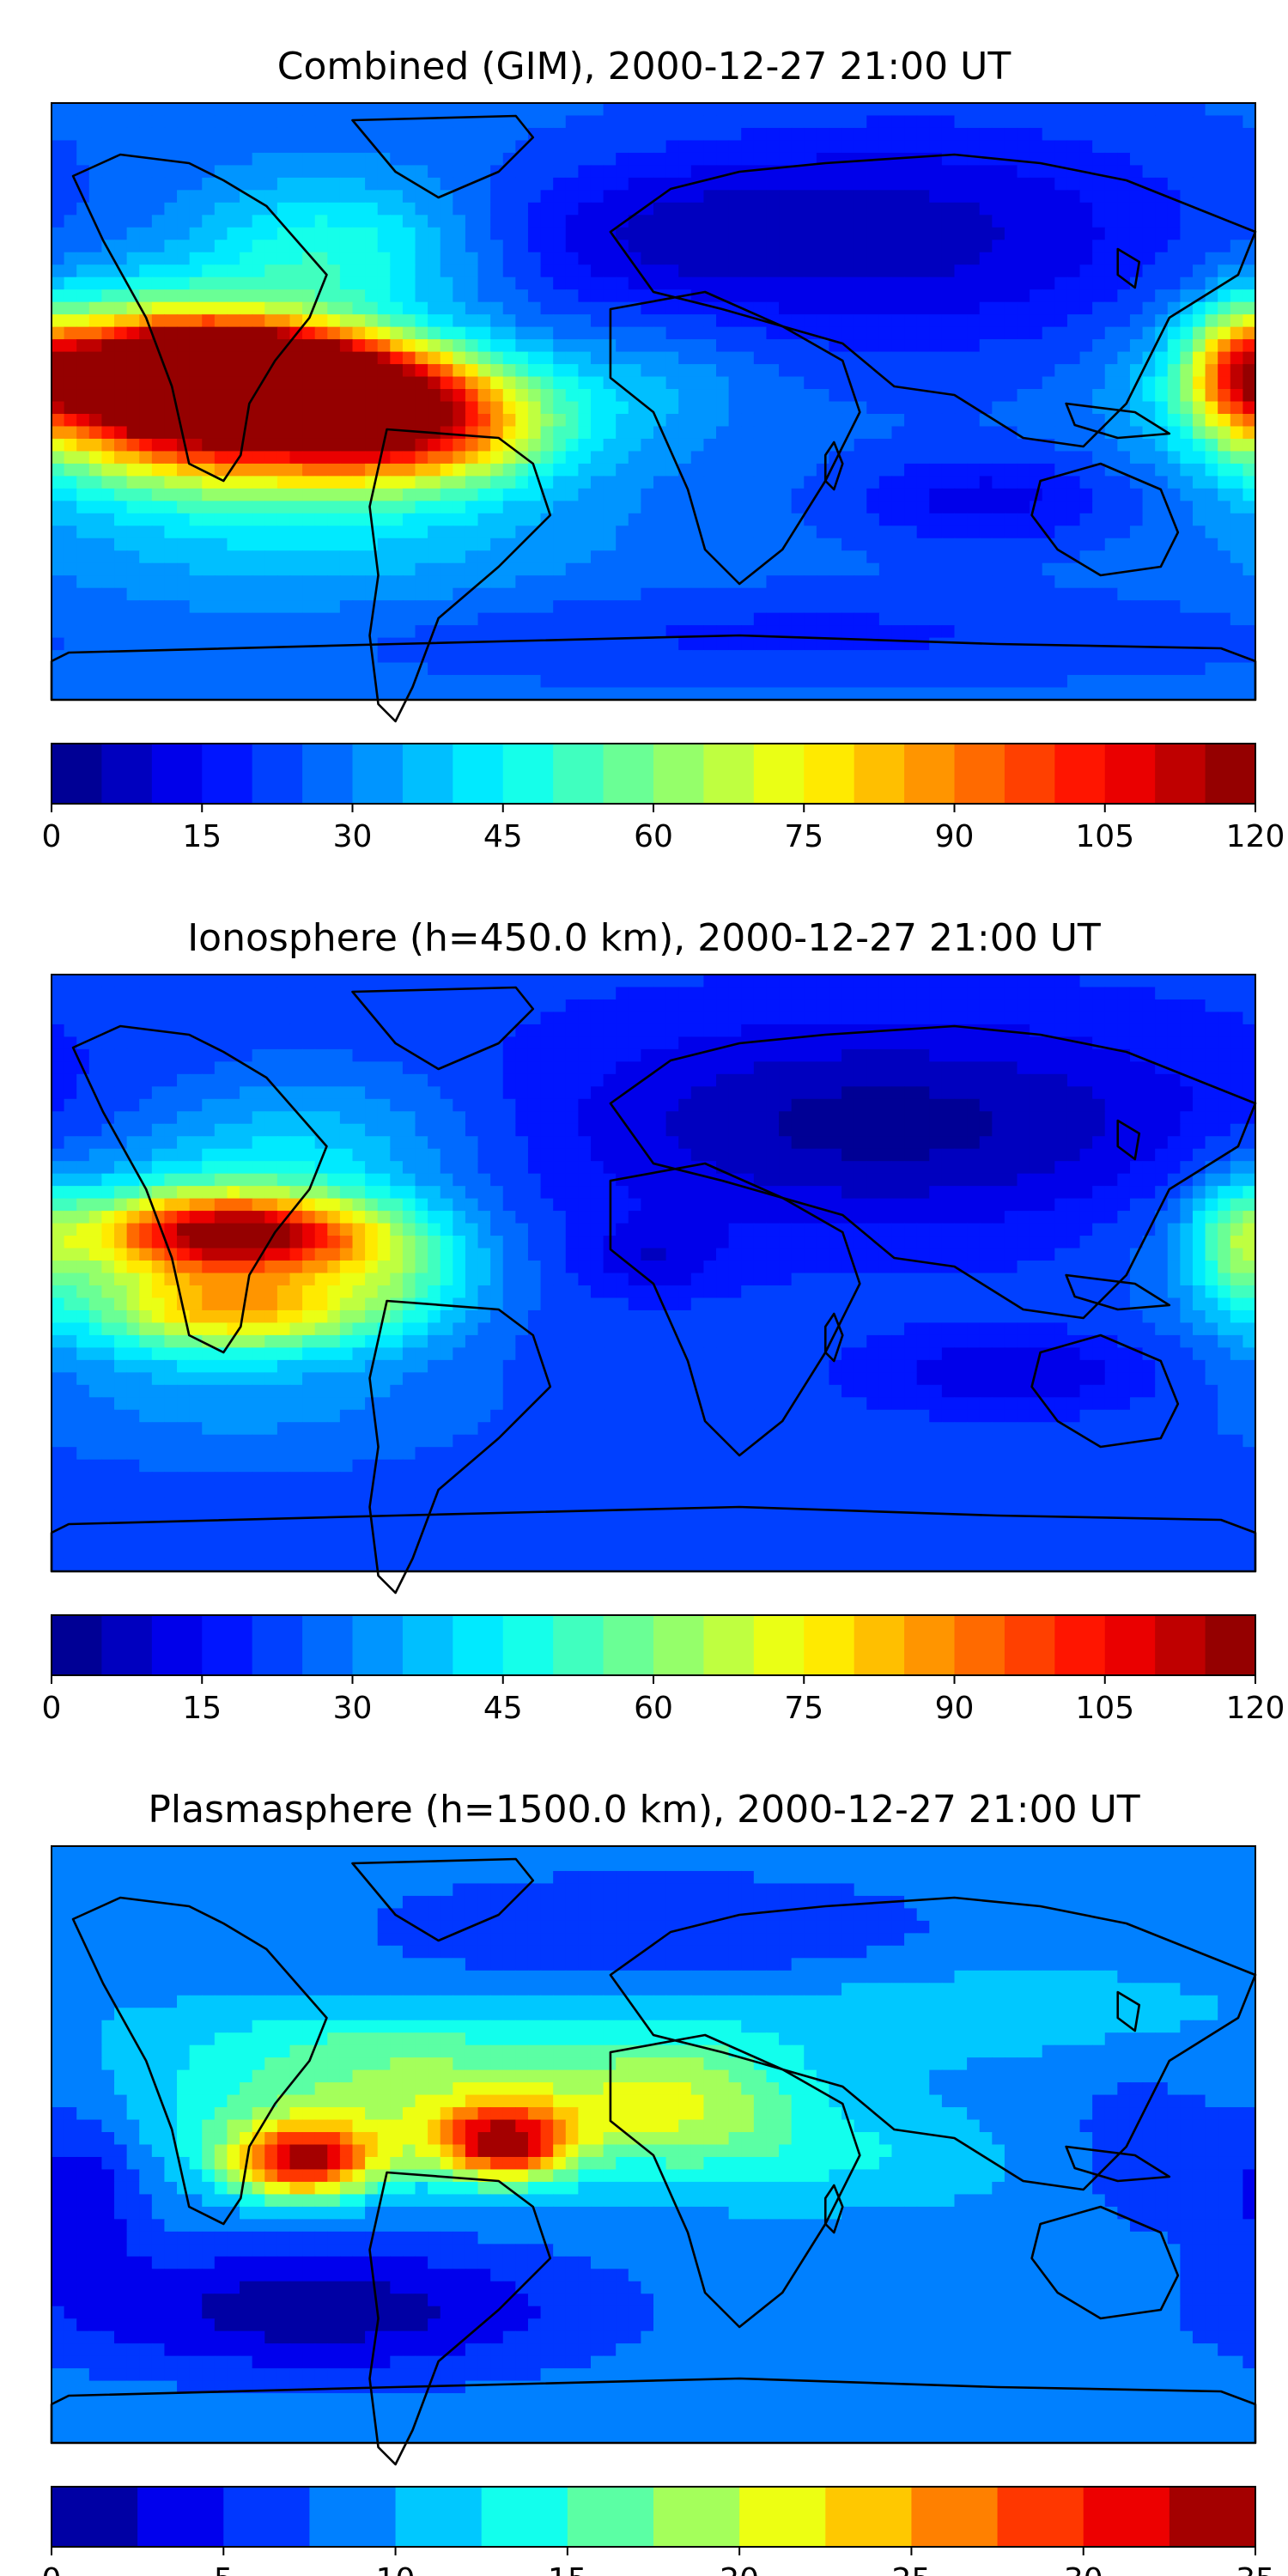 This screenshot has height=2576, width=1288. Describe the element at coordinates (1255, 2569) in the screenshot. I see `colorbar-tick-label: 35` at that location.